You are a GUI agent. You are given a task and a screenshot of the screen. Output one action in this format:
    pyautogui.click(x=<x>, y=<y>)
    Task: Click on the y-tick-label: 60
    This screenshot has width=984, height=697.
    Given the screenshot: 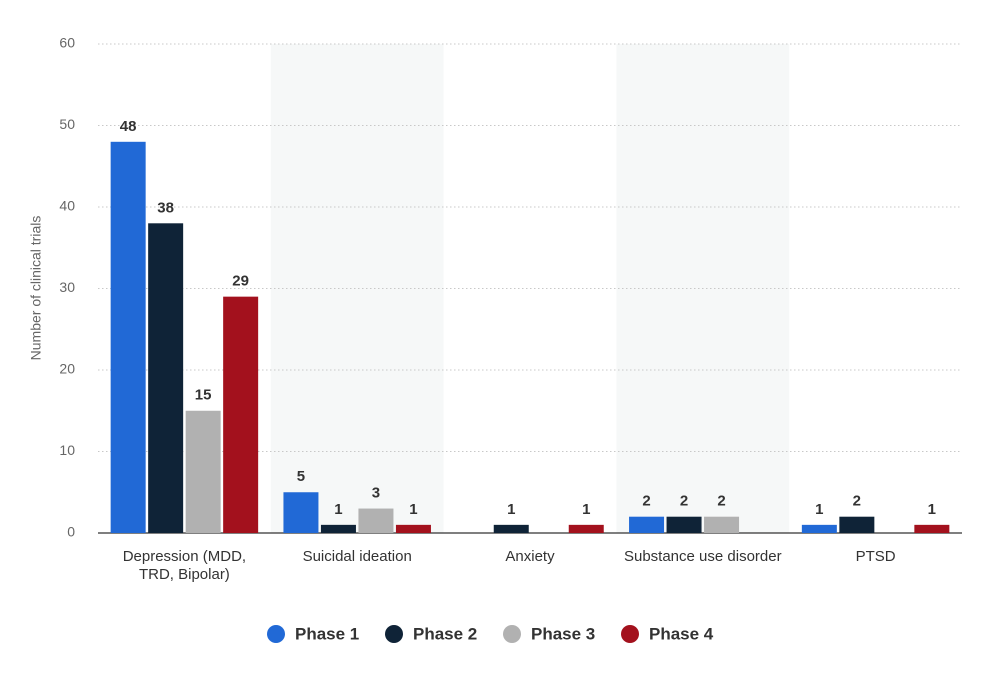 What is the action you would take?
    pyautogui.click(x=67, y=43)
    